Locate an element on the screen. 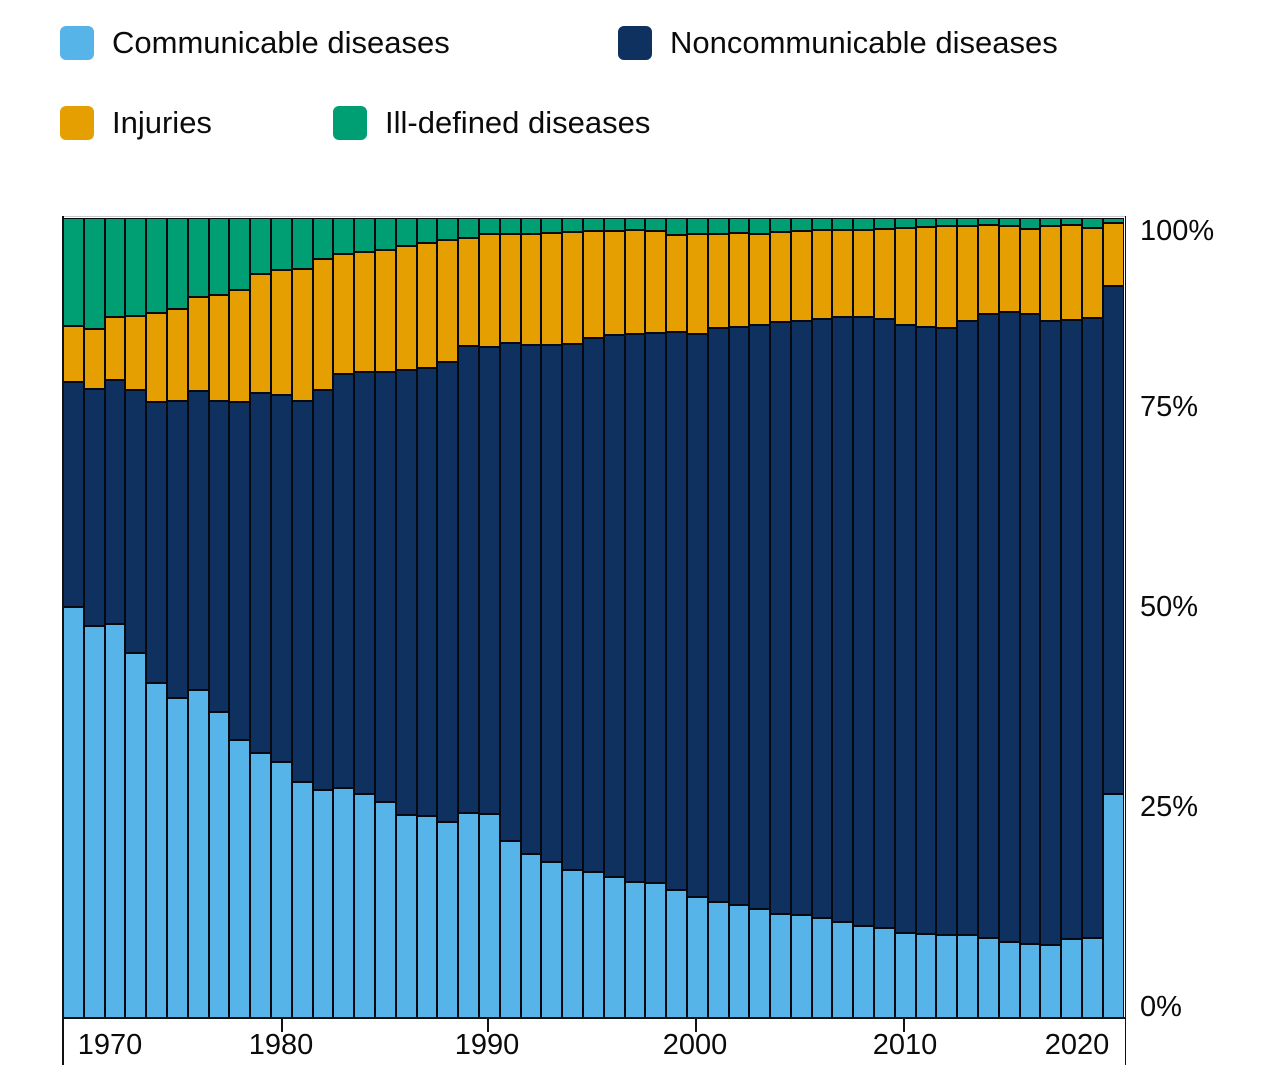 The width and height of the screenshot is (1281, 1081). segment-1977-ill-defined-diseases is located at coordinates (219, 256).